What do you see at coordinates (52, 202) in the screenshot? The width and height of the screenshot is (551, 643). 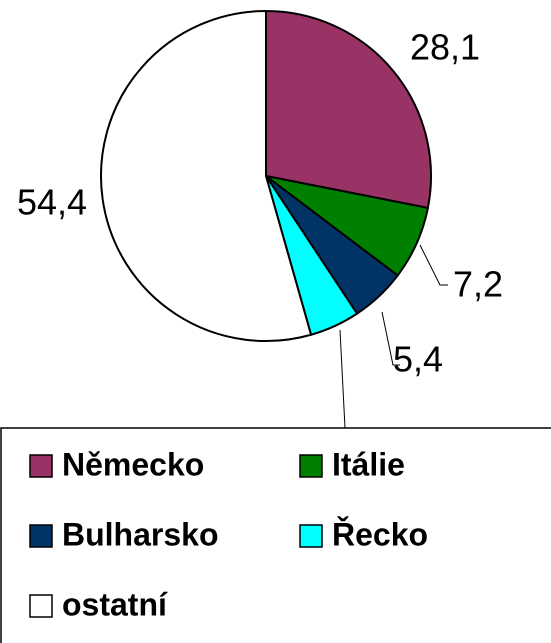 I see `data-label: 54,4` at bounding box center [52, 202].